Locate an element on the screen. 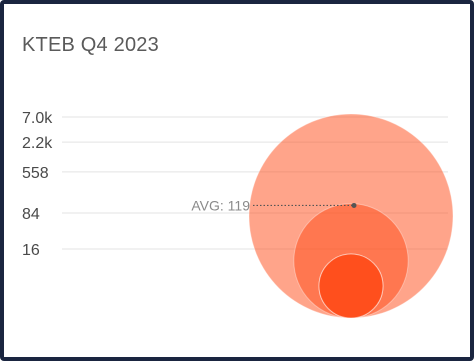 This screenshot has width=474, height=361. average-label: AVG: 119 is located at coordinates (220, 205).